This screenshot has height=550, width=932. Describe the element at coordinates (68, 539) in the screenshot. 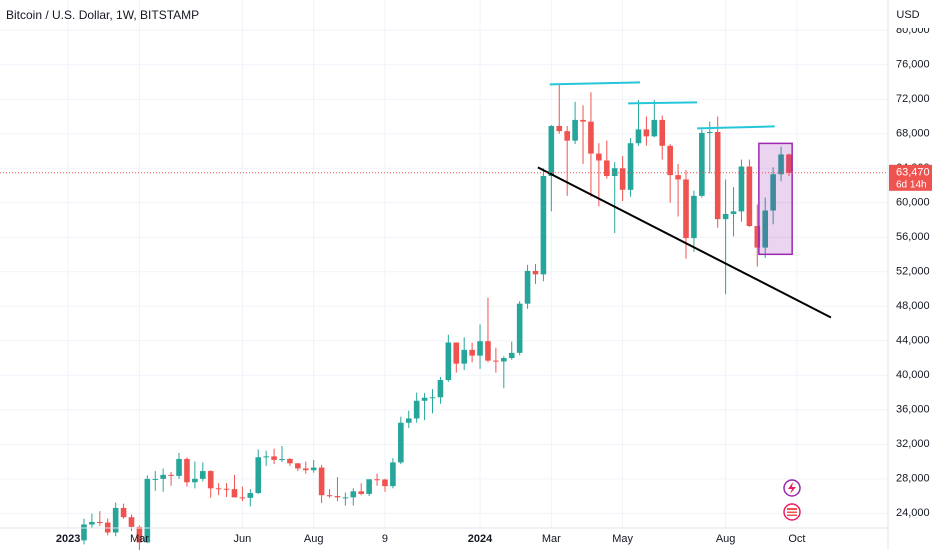

I see `x-tick-label: 2023` at that location.